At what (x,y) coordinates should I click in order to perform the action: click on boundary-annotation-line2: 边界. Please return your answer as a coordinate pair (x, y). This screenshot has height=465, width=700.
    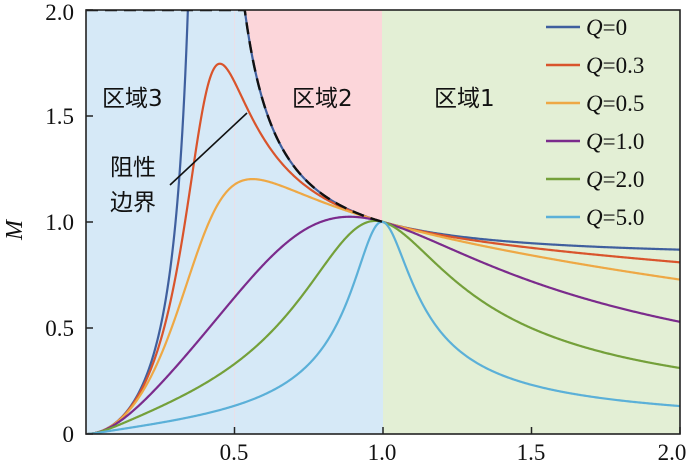
    Looking at the image, I should click on (133, 203).